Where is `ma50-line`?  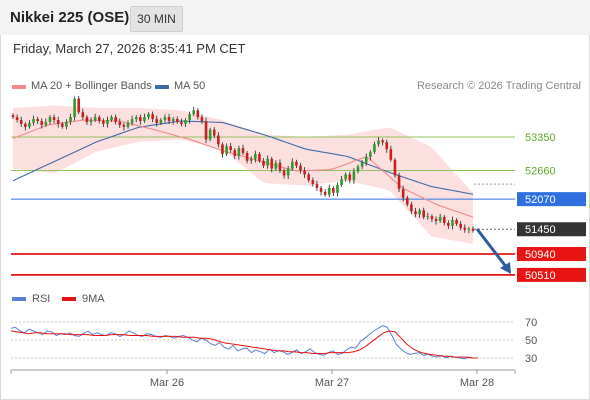 ma50-line is located at coordinates (243, 157).